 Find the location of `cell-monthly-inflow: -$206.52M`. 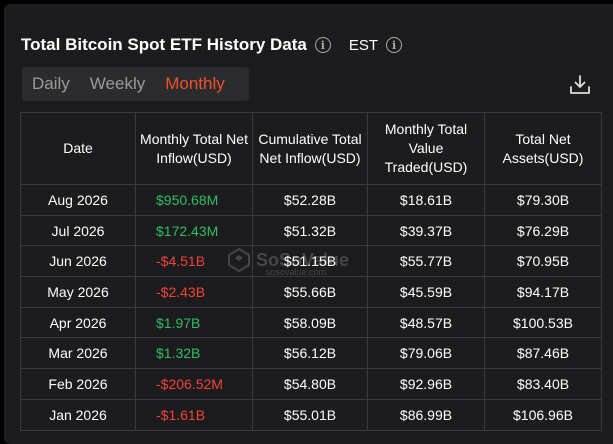

cell-monthly-inflow: -$206.52M is located at coordinates (194, 384).